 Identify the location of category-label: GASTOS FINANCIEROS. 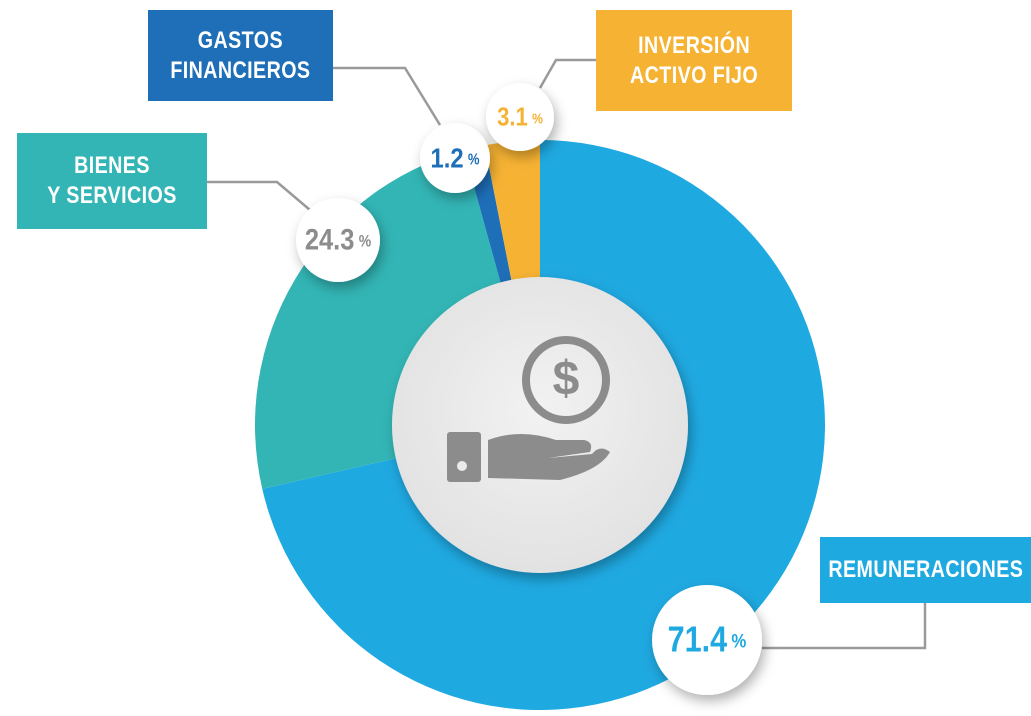
(240, 55).